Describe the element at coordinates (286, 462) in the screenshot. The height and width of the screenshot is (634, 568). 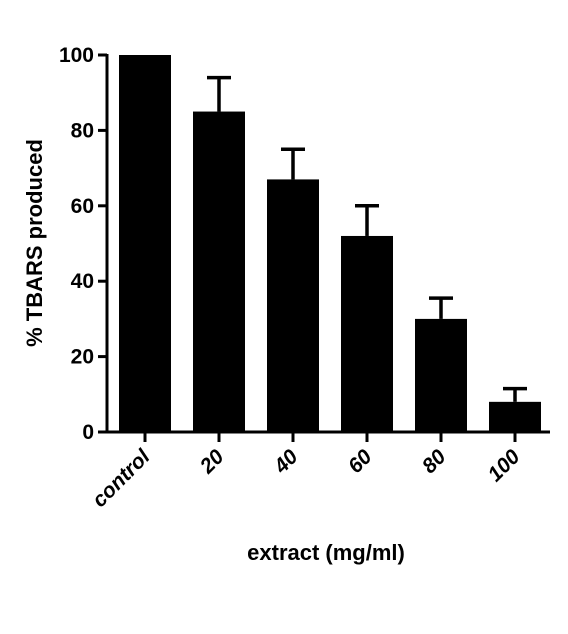
I see `x-tick-label-40: 40` at that location.